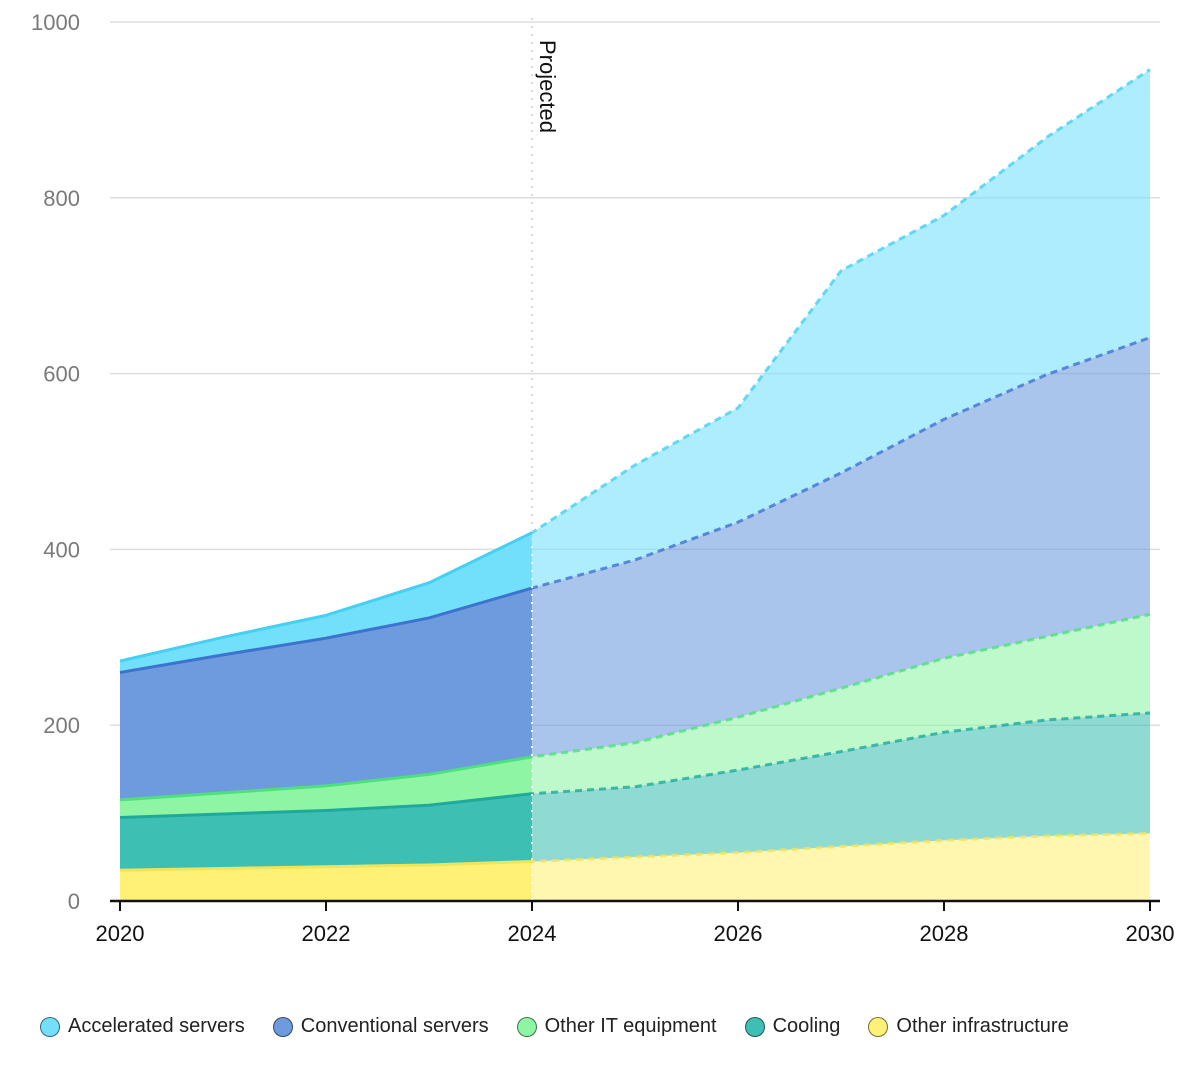  Describe the element at coordinates (738, 933) in the screenshot. I see `x-tick-label: 2026` at that location.